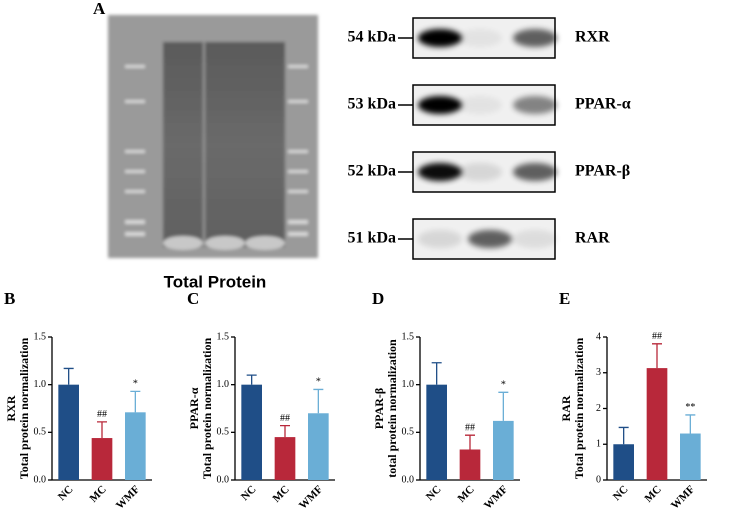  What do you see at coordinates (566, 408) in the screenshot?
I see `y-axis-label: RAR` at bounding box center [566, 408].